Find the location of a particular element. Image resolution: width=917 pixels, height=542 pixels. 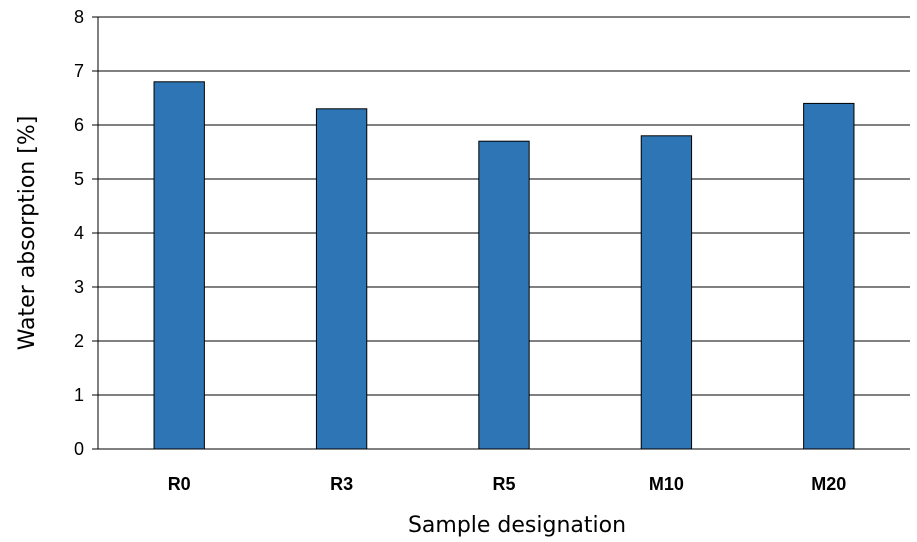

y-axis-title: Water absorption [%] is located at coordinates (27, 233).